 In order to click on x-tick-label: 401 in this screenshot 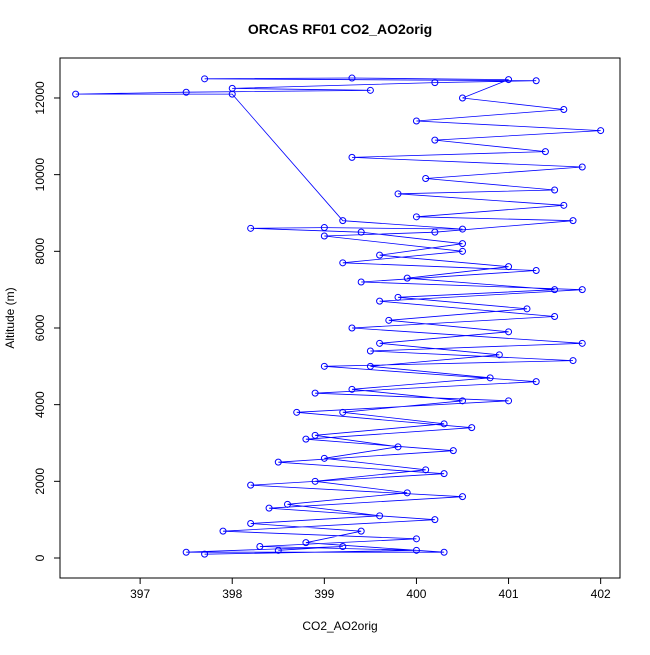, I will do `click(509, 594)`.